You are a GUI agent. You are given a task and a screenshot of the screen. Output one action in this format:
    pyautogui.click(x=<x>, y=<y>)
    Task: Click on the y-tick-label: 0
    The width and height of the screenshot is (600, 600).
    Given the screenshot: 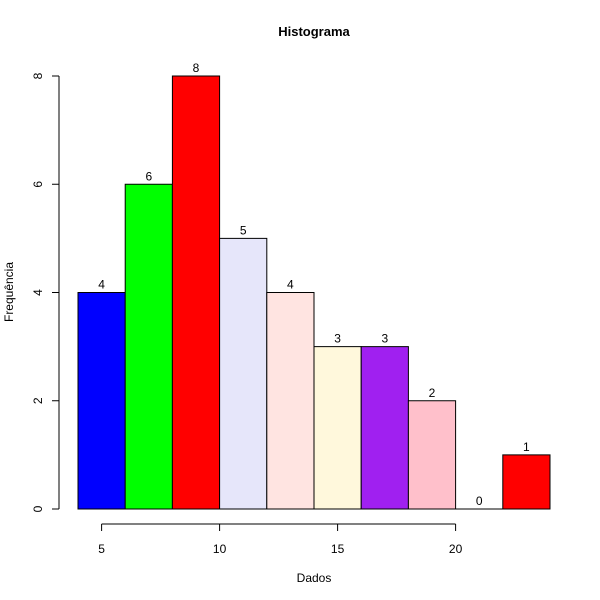 What is the action you would take?
    pyautogui.click(x=38, y=508)
    